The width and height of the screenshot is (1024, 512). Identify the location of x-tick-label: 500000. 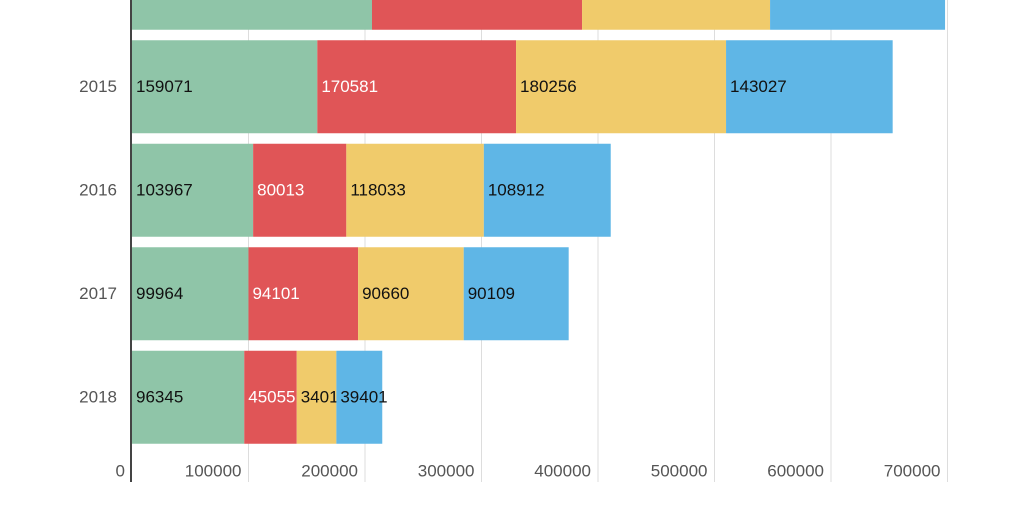
(679, 470).